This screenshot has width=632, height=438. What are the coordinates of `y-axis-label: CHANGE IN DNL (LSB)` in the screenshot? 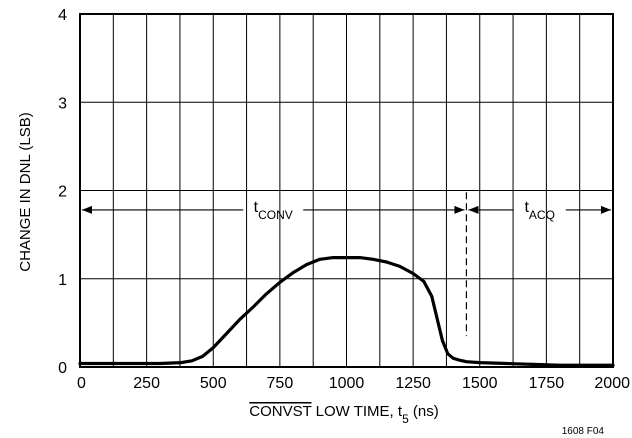 It's located at (25, 191).